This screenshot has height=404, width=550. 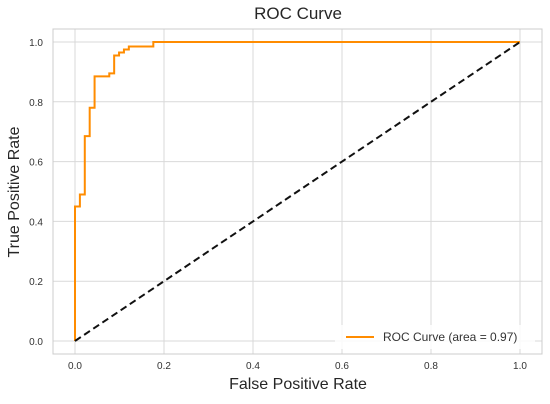 What do you see at coordinates (36, 103) in the screenshot?
I see `y-tick-label: 0.8` at bounding box center [36, 103].